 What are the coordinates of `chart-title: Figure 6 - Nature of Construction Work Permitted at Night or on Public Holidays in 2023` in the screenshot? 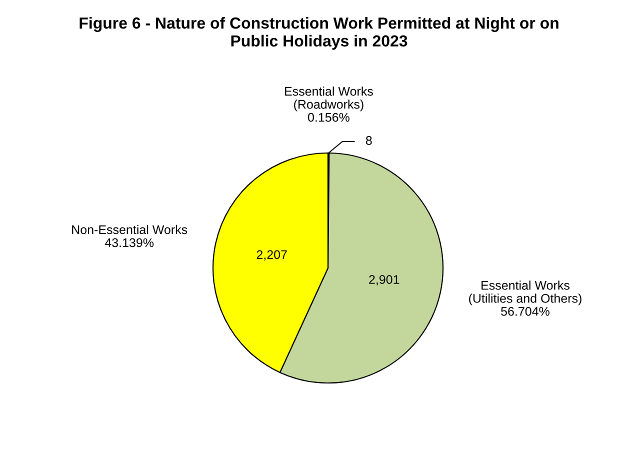 It's located at (319, 33).